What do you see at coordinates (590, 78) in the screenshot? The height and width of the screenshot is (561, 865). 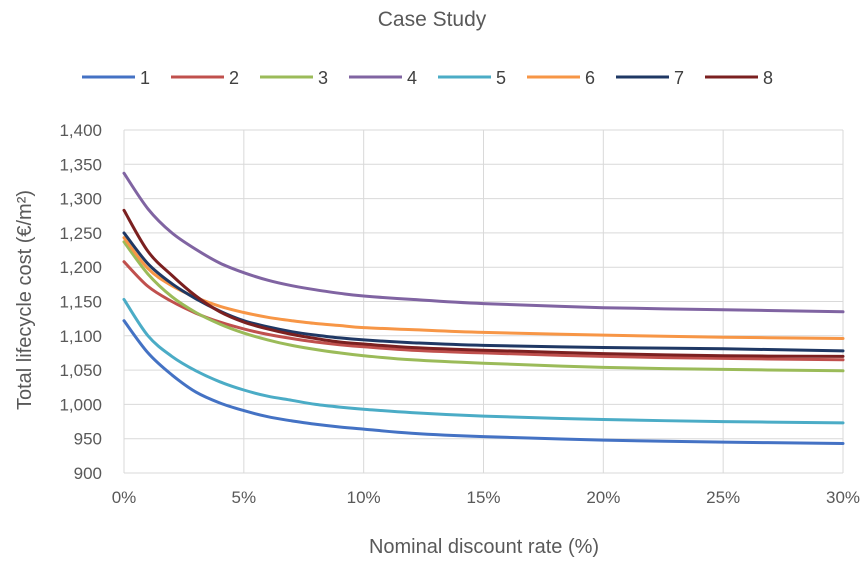 I see `legend-label-6: 6` at bounding box center [590, 78].